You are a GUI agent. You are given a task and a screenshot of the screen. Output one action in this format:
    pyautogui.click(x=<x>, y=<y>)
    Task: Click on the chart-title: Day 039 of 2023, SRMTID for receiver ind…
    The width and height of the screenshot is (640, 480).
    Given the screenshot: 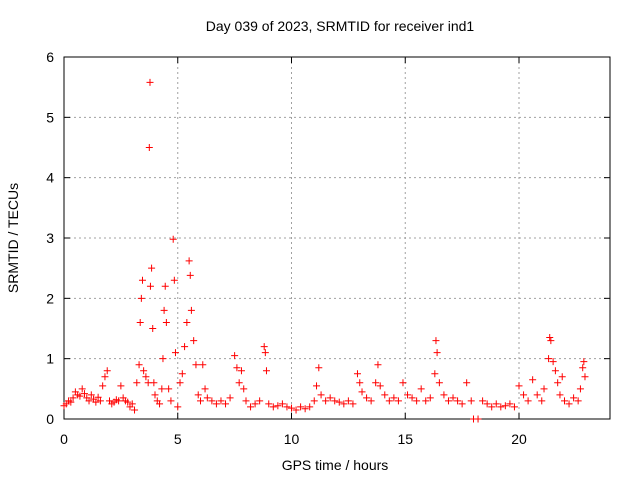 What is the action you would take?
    pyautogui.click(x=340, y=26)
    